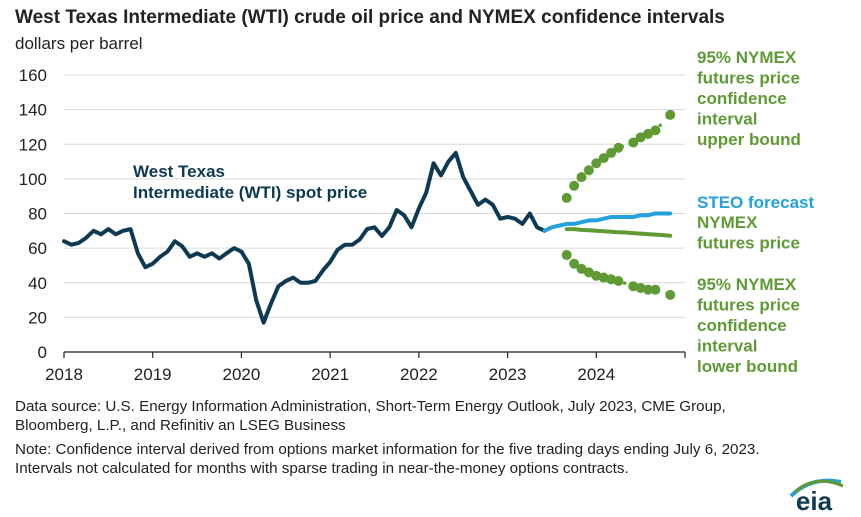 Image resolution: width=861 pixels, height=517 pixels. I want to click on futures-line, so click(618, 232).